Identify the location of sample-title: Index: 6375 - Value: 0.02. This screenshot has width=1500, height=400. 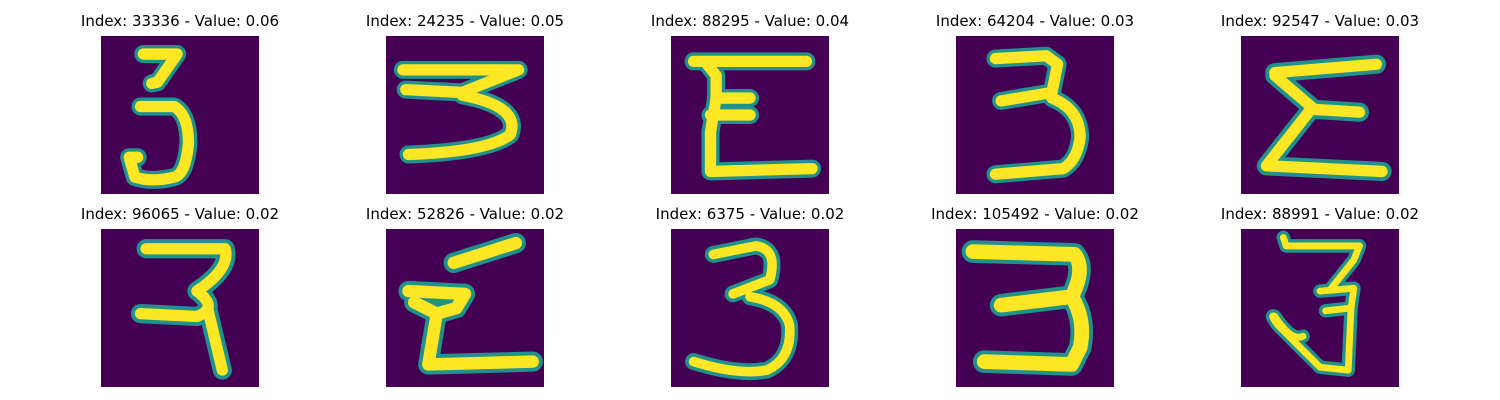
(750, 214).